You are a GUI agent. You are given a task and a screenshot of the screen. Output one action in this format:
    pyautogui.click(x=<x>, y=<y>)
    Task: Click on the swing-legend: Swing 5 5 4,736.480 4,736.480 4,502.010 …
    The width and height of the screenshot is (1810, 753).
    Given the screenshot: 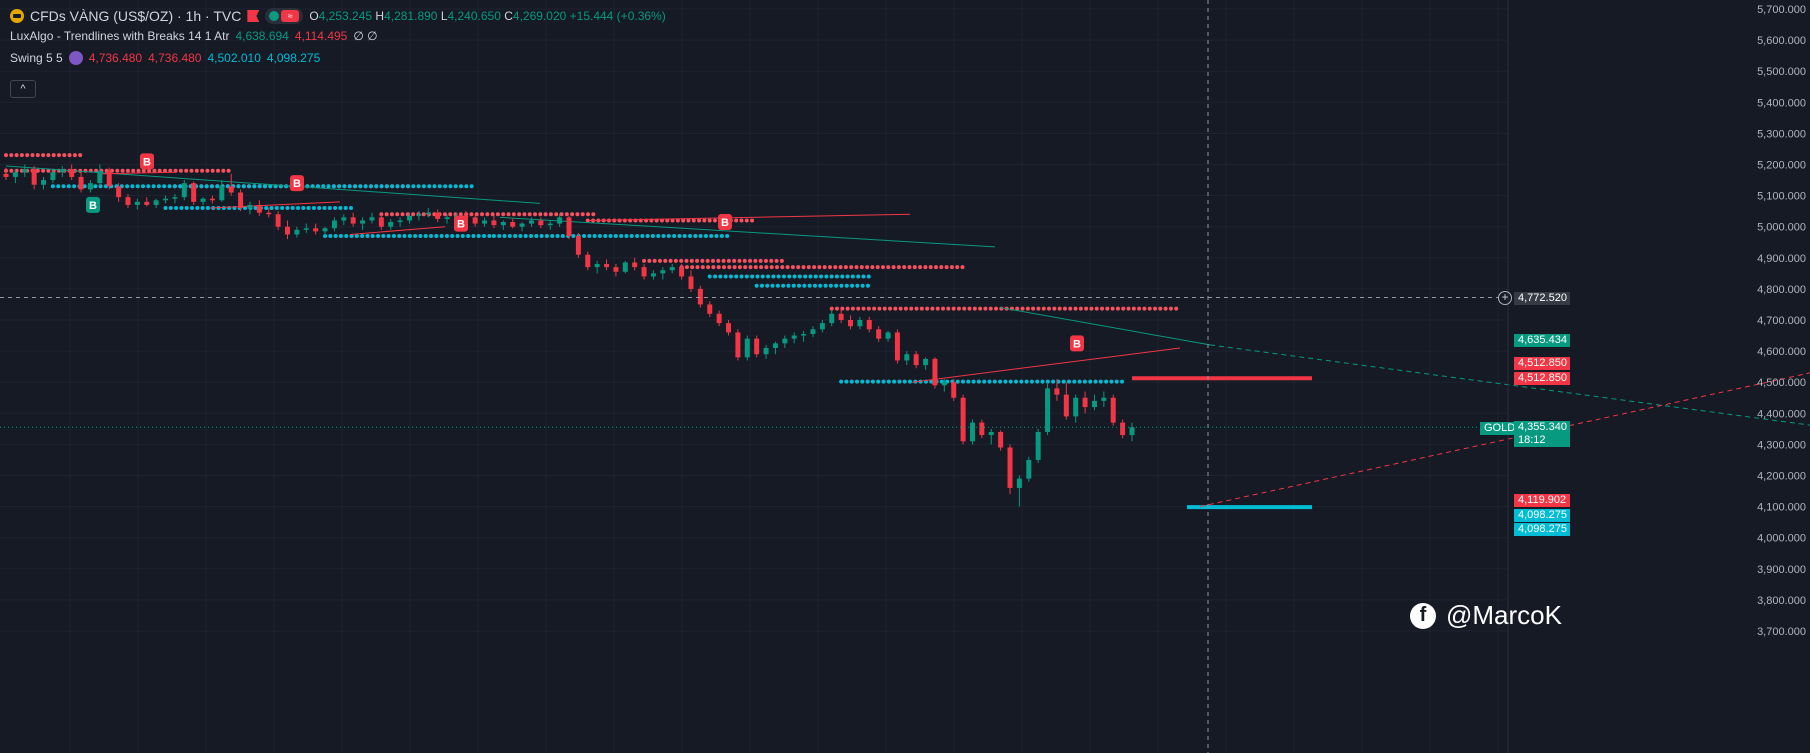 What is the action you would take?
    pyautogui.click(x=165, y=58)
    